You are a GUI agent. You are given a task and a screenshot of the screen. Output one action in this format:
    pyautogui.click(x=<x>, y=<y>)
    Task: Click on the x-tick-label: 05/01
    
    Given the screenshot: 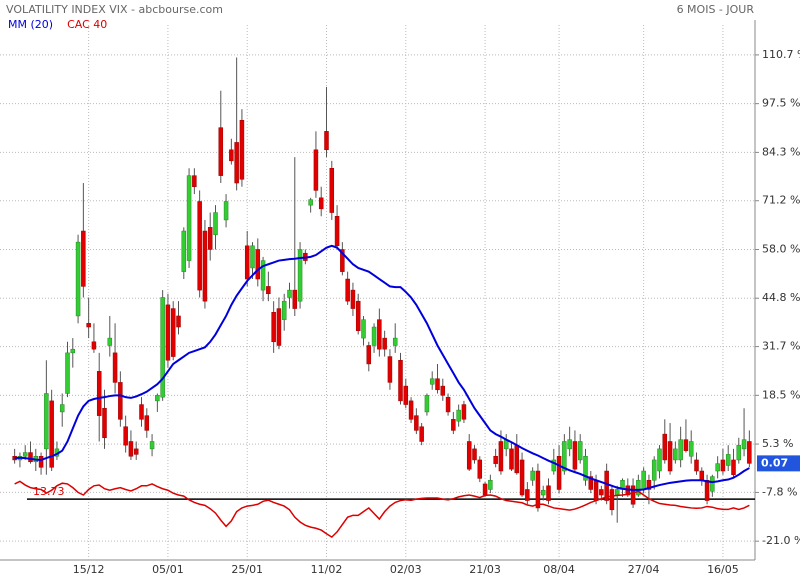 What is the action you would take?
    pyautogui.click(x=168, y=569)
    